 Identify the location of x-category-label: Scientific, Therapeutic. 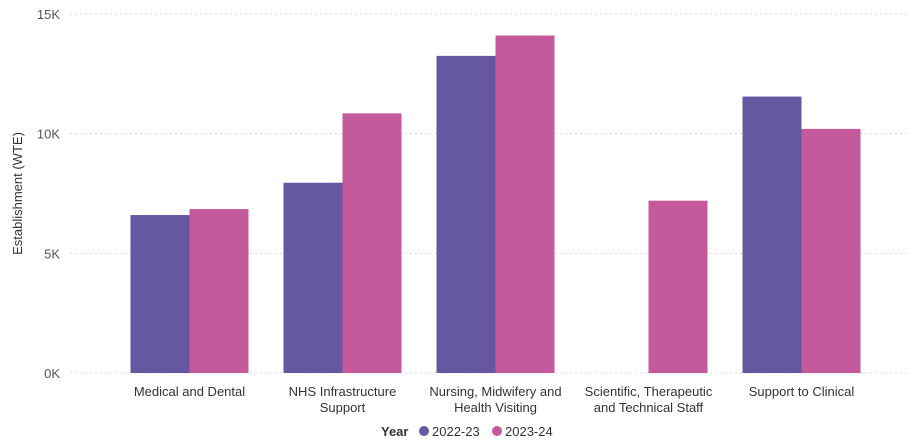
(649, 391).